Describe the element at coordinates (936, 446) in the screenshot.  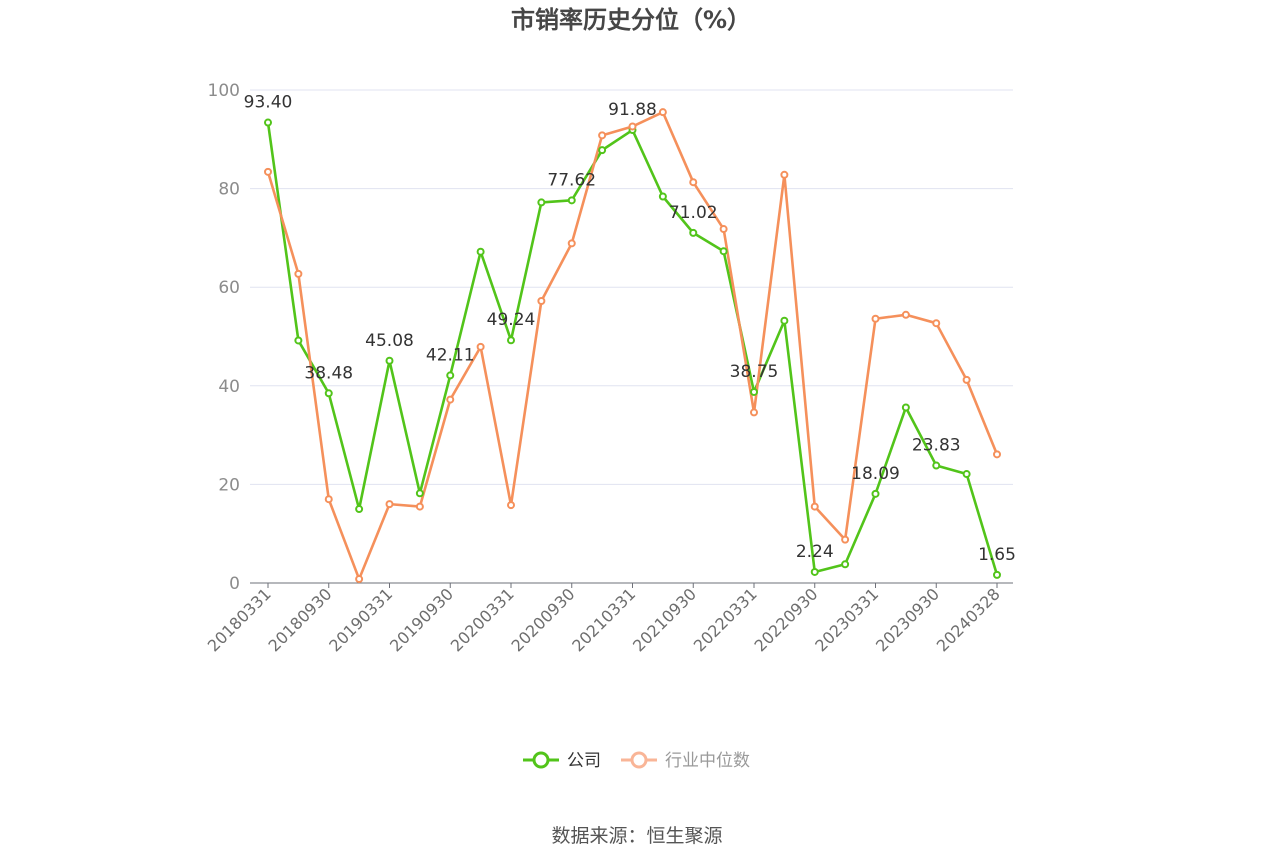
I see `data-label: 23.83` at that location.